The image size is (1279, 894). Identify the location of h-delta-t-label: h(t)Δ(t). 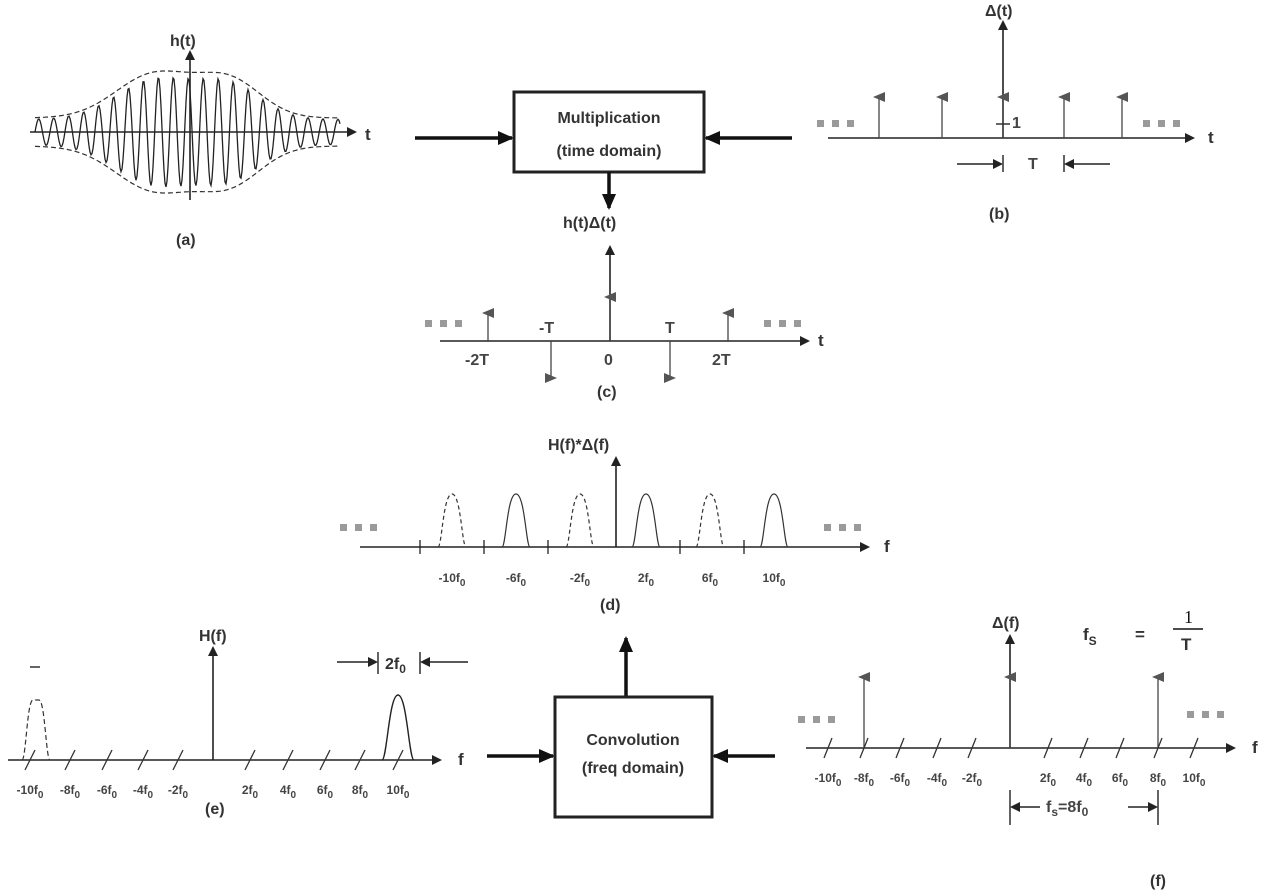
(589, 223).